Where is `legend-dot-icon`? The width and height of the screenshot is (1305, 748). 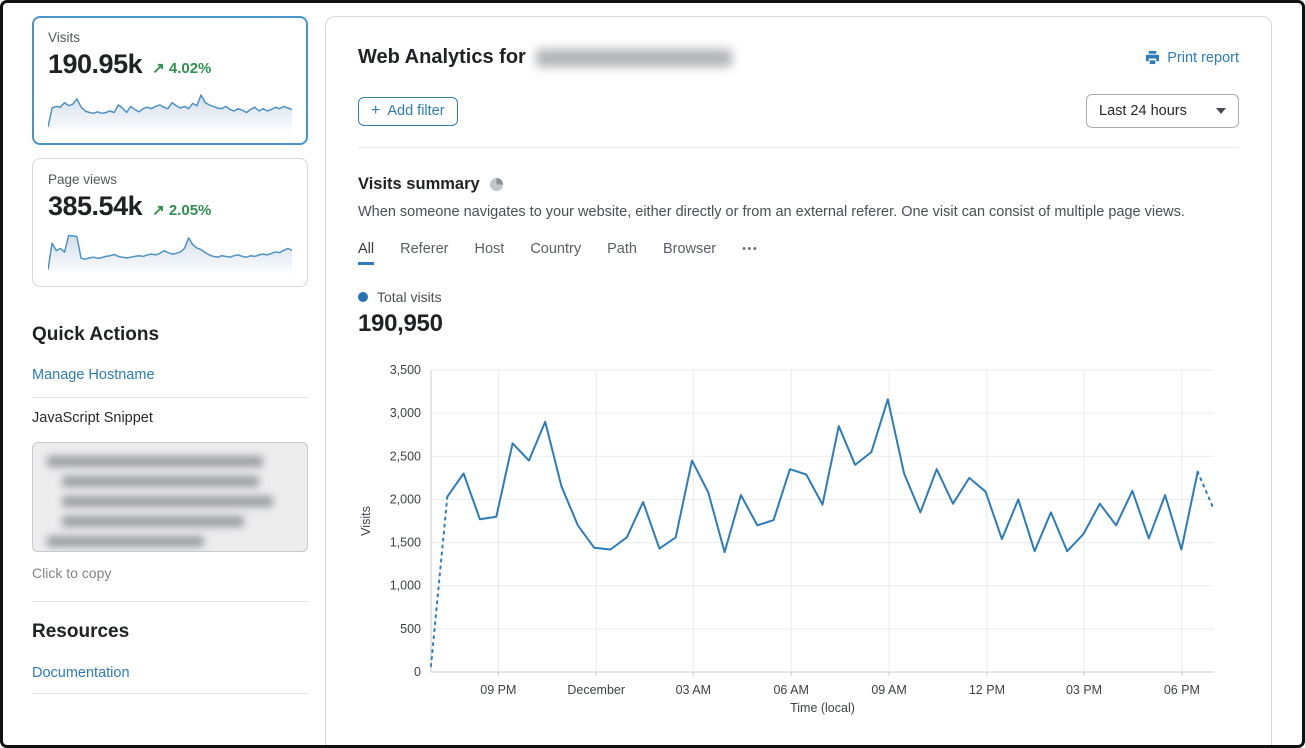 legend-dot-icon is located at coordinates (363, 297).